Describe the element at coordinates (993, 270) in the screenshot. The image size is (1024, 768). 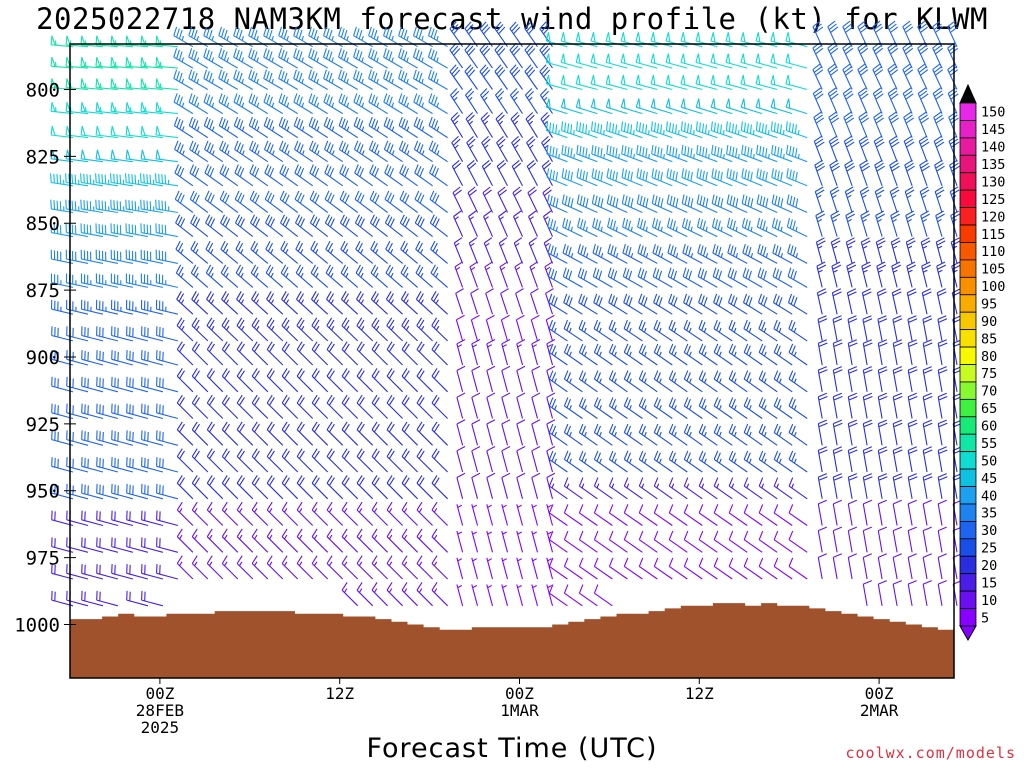
I see `colorbar-label: 105` at that location.